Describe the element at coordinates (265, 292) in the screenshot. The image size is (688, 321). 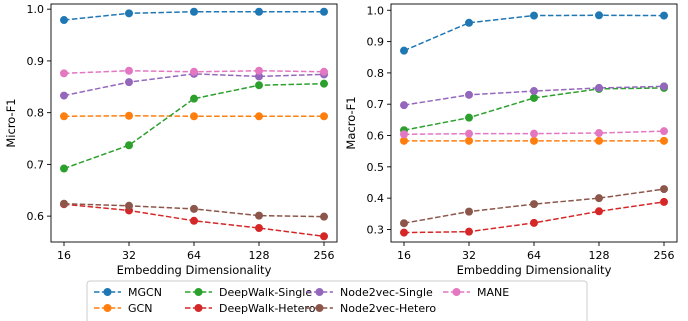
I see `legend-label: DeepWalk-Single` at that location.